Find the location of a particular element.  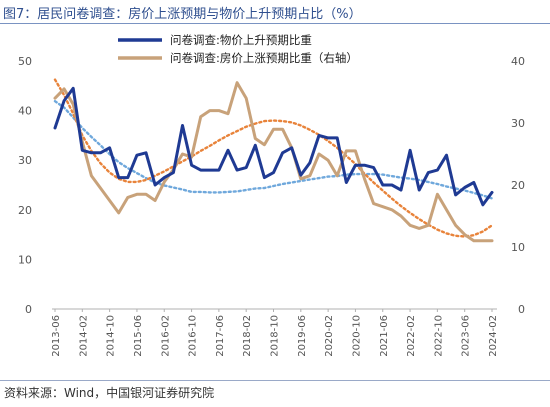

x-tick-label: 2014-10 is located at coordinates (111, 336).